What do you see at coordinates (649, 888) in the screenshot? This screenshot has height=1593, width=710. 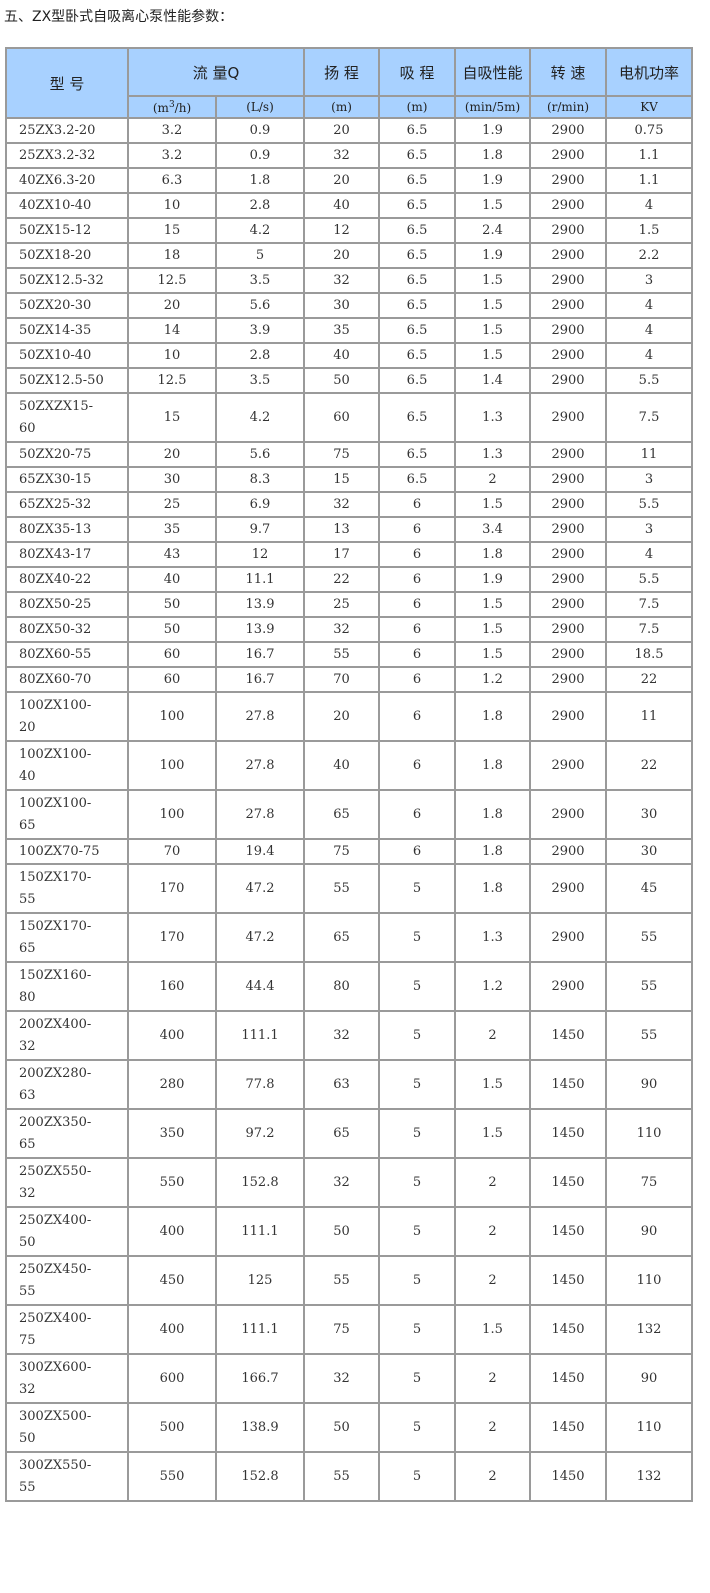 I see `cell-power: 45` at bounding box center [649, 888].